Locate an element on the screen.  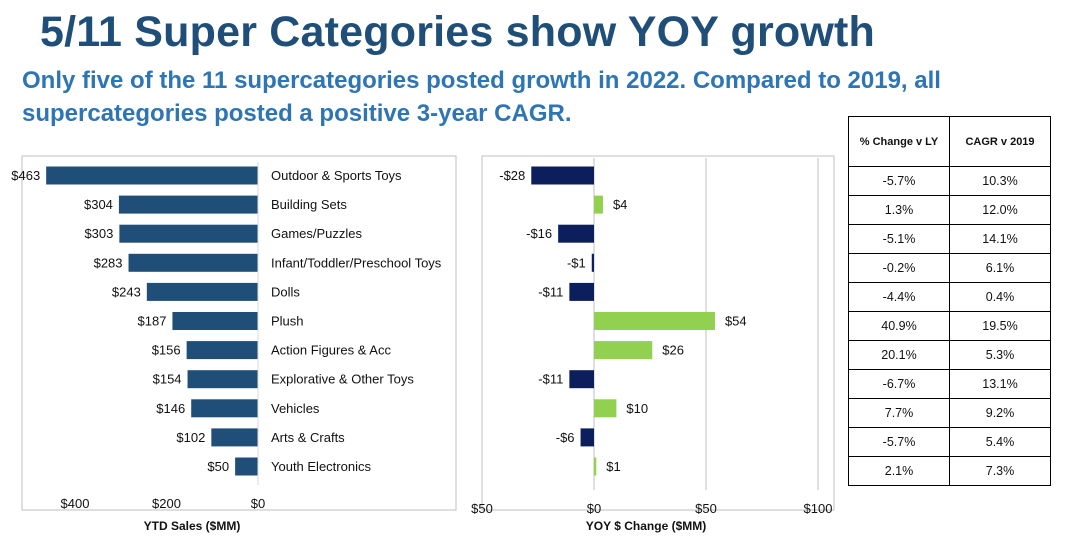
sales-value-label: $102 is located at coordinates (190, 437).